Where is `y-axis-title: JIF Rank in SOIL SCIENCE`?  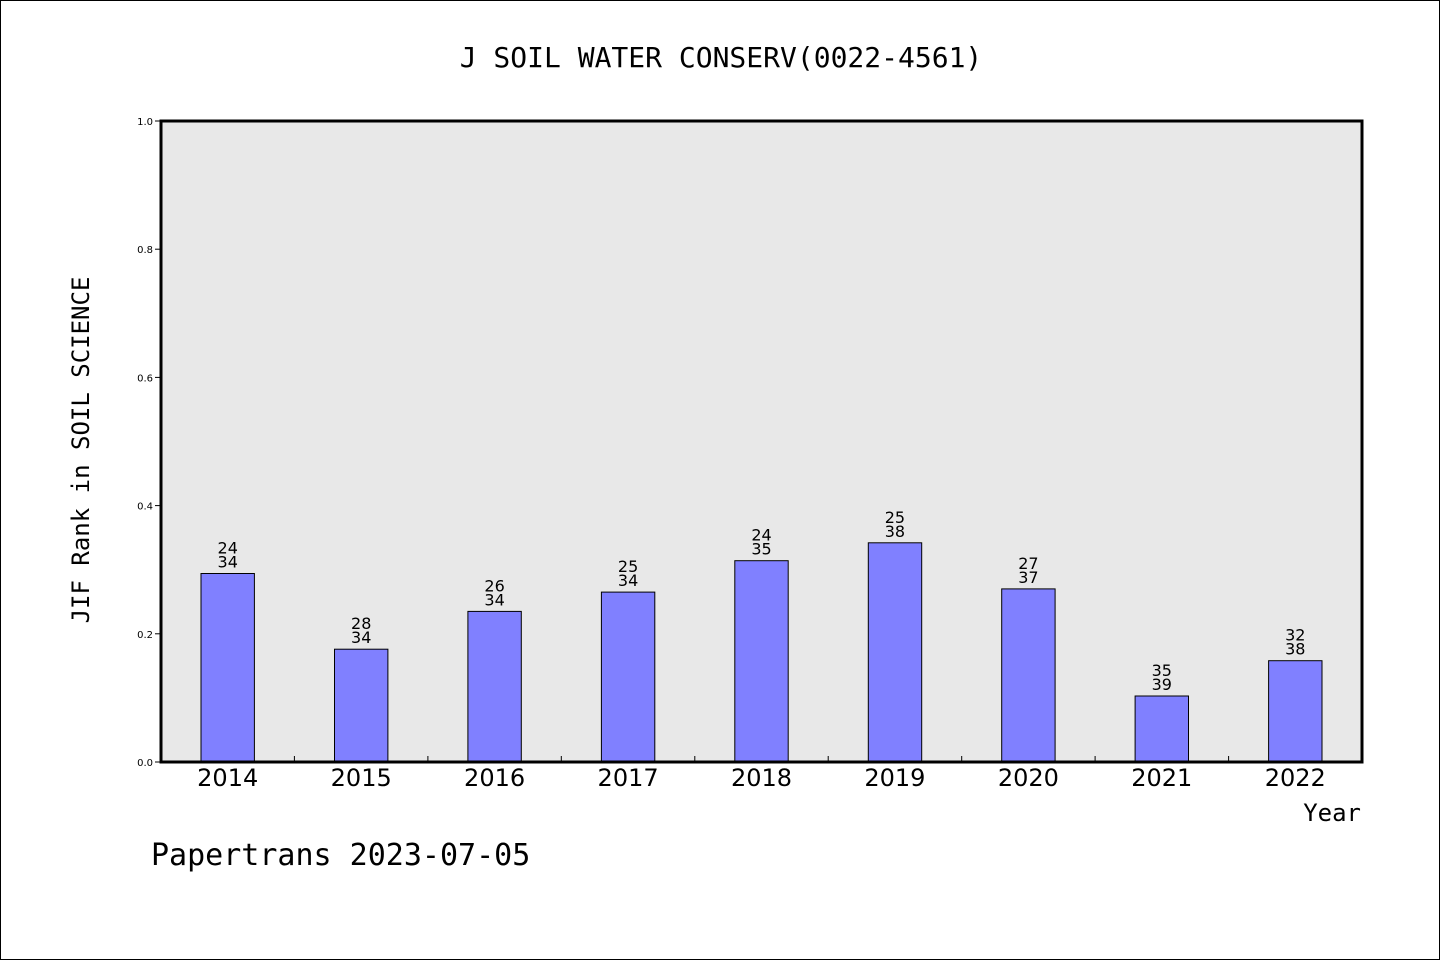
y-axis-title: JIF Rank in SOIL SCIENCE is located at coordinates (81, 450).